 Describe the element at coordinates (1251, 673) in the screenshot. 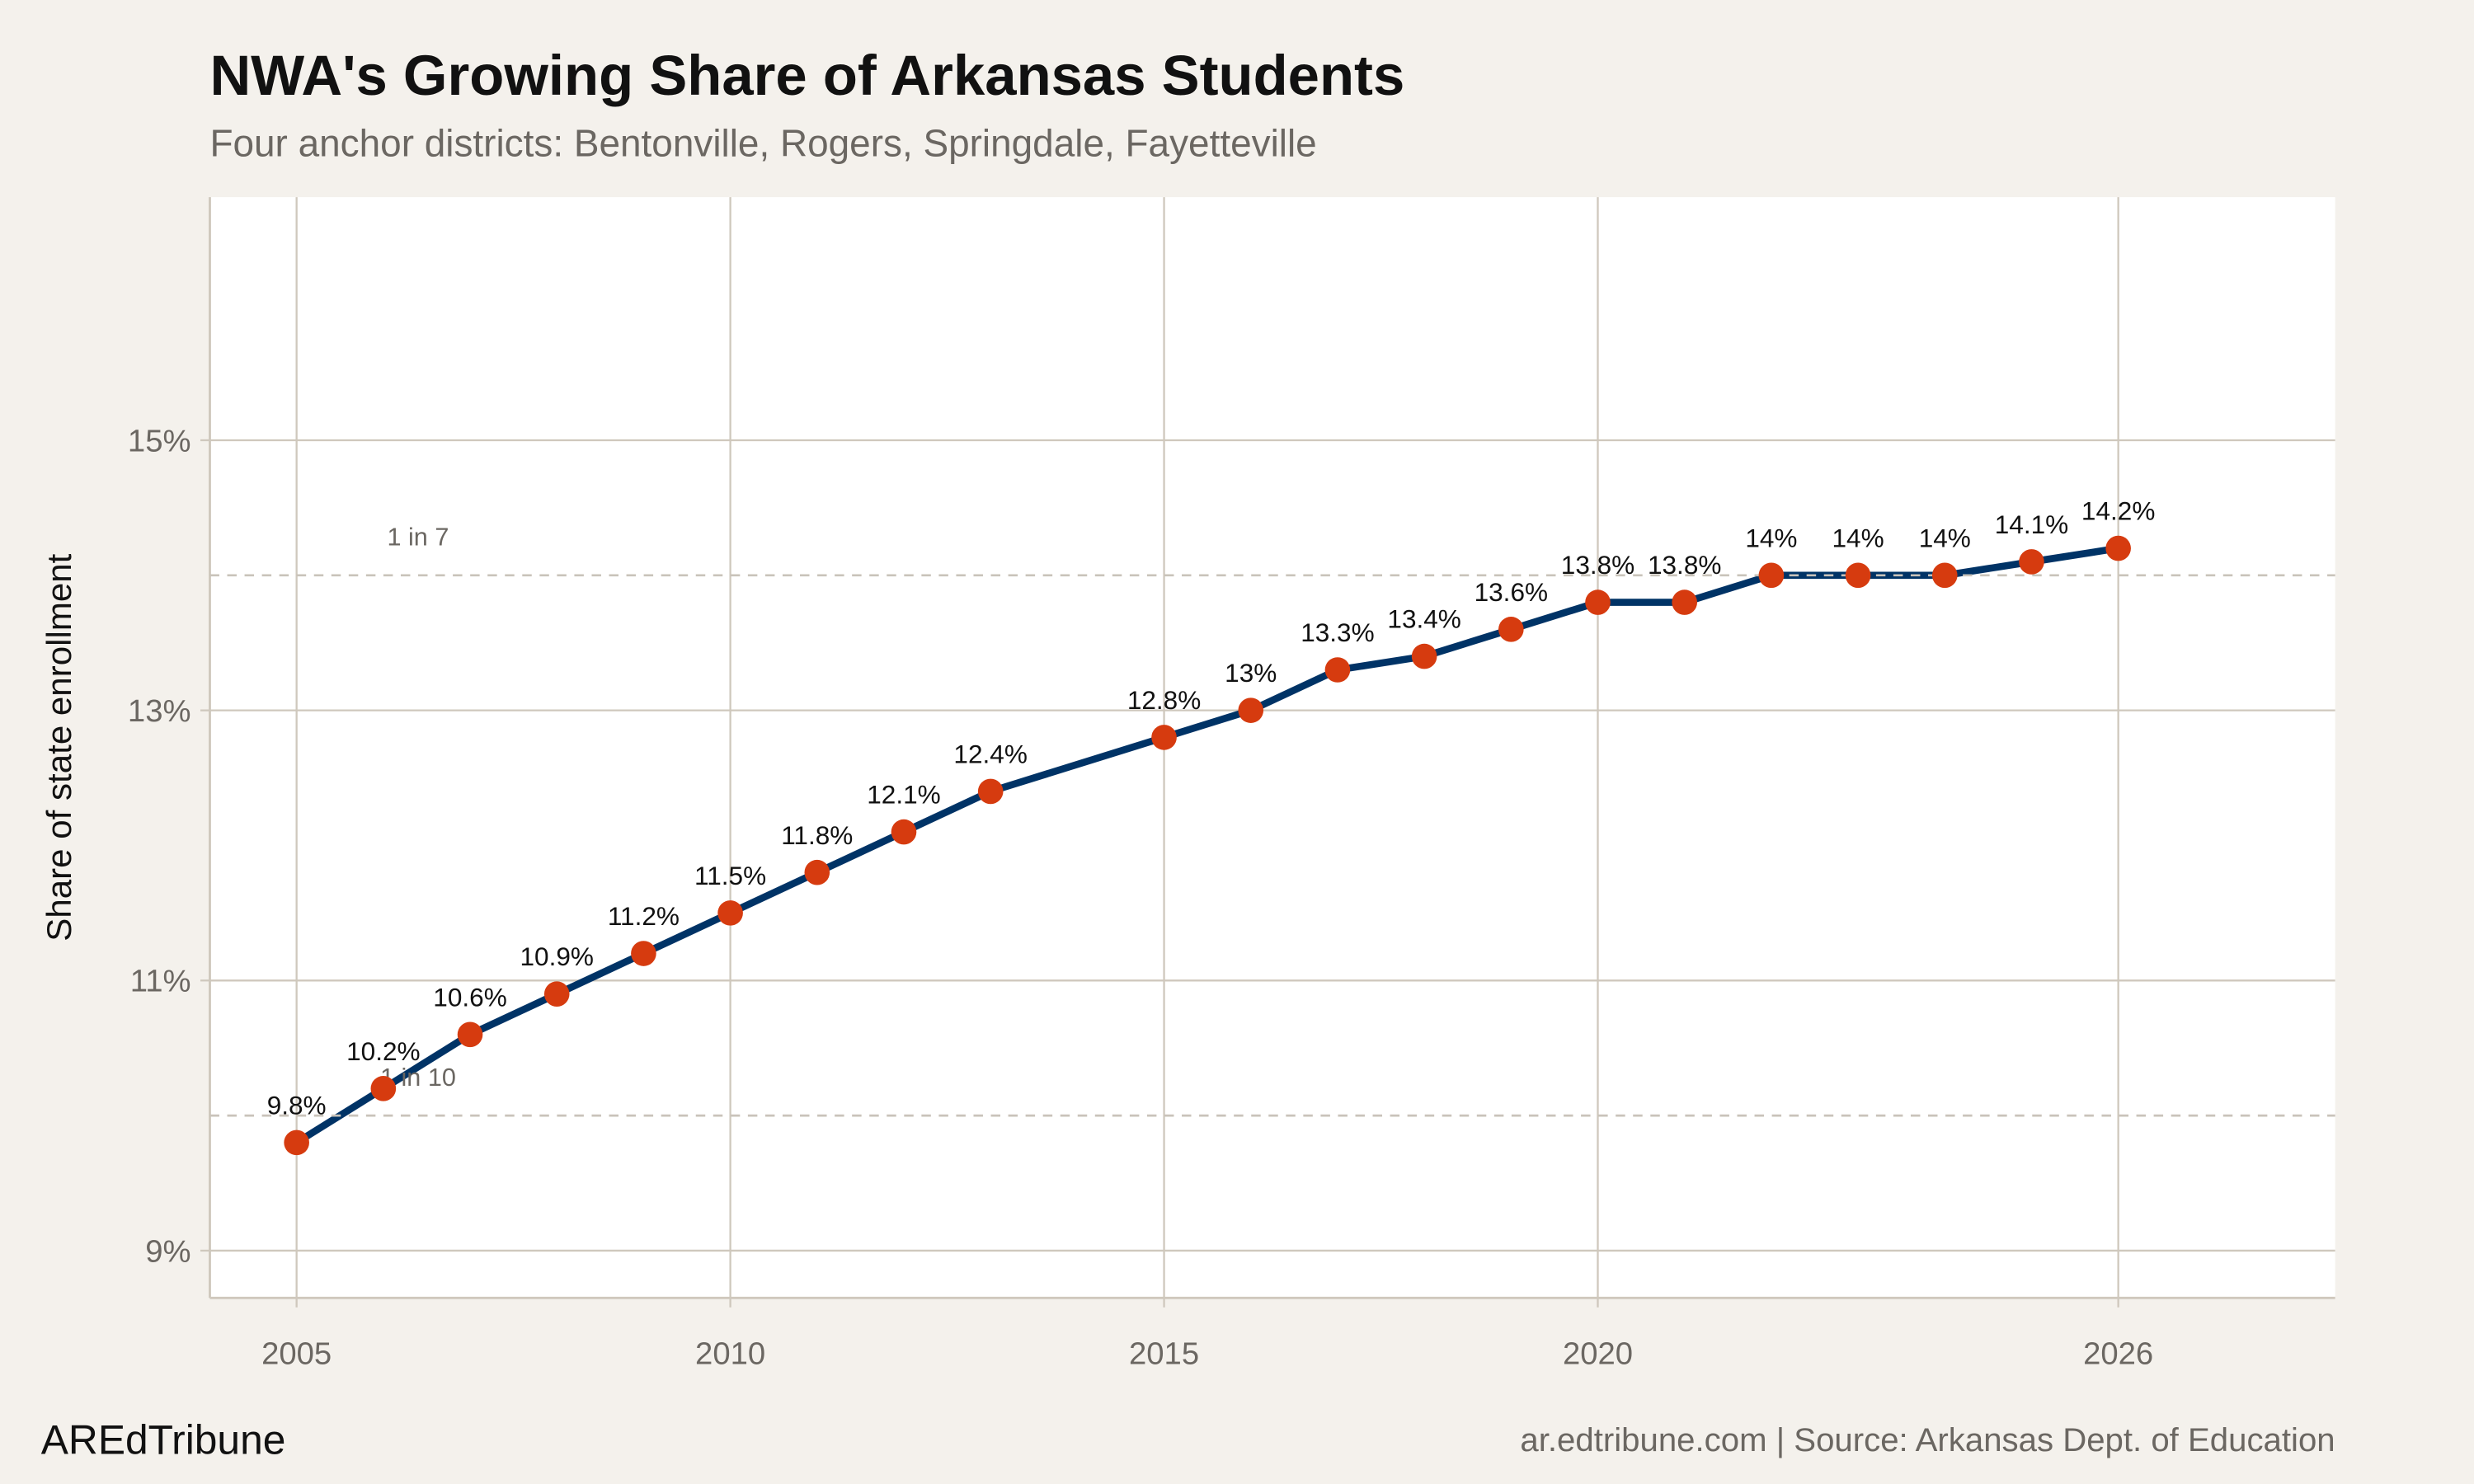

I see `data-label: 13%` at that location.